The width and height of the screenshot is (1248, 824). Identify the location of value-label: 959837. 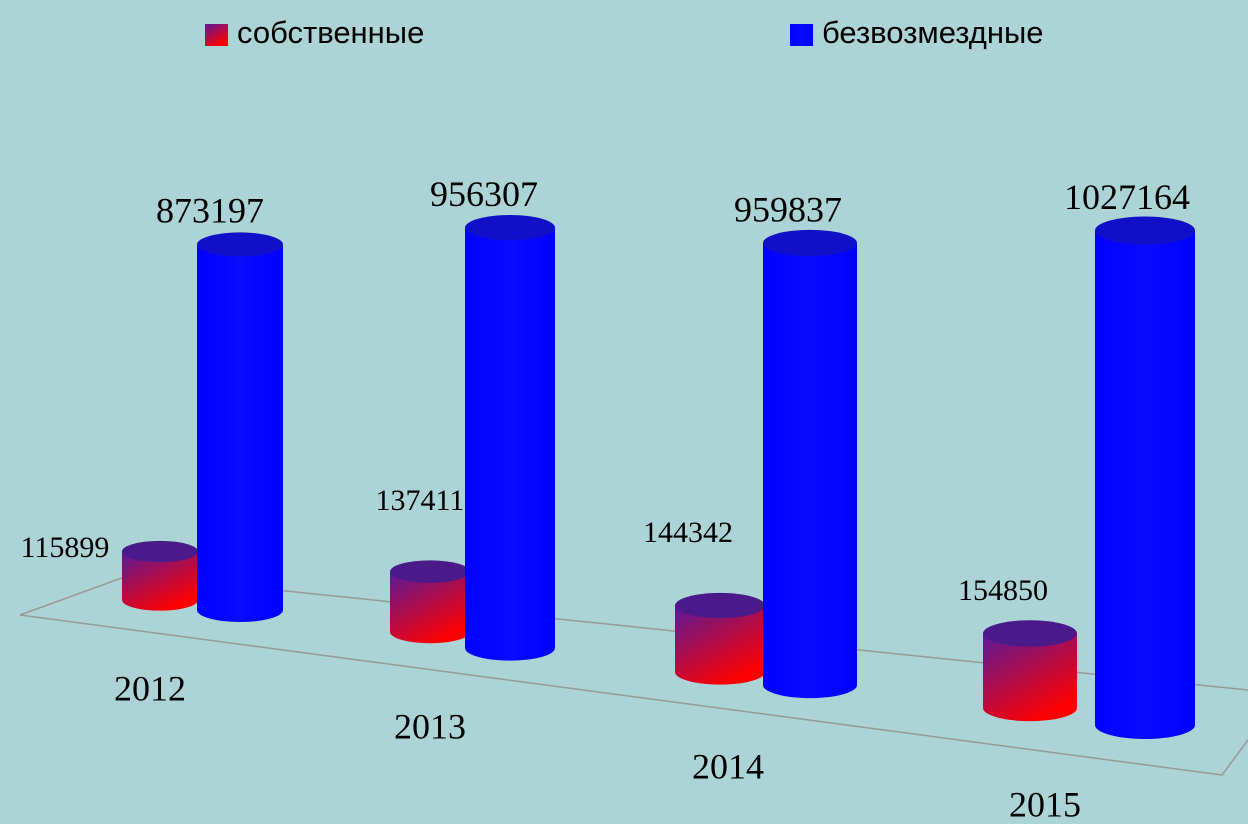
(788, 209).